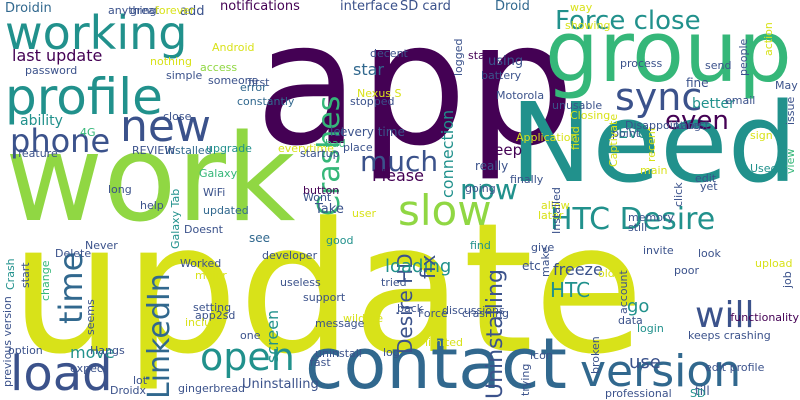  I want to click on word-time: time, so click(71, 288).